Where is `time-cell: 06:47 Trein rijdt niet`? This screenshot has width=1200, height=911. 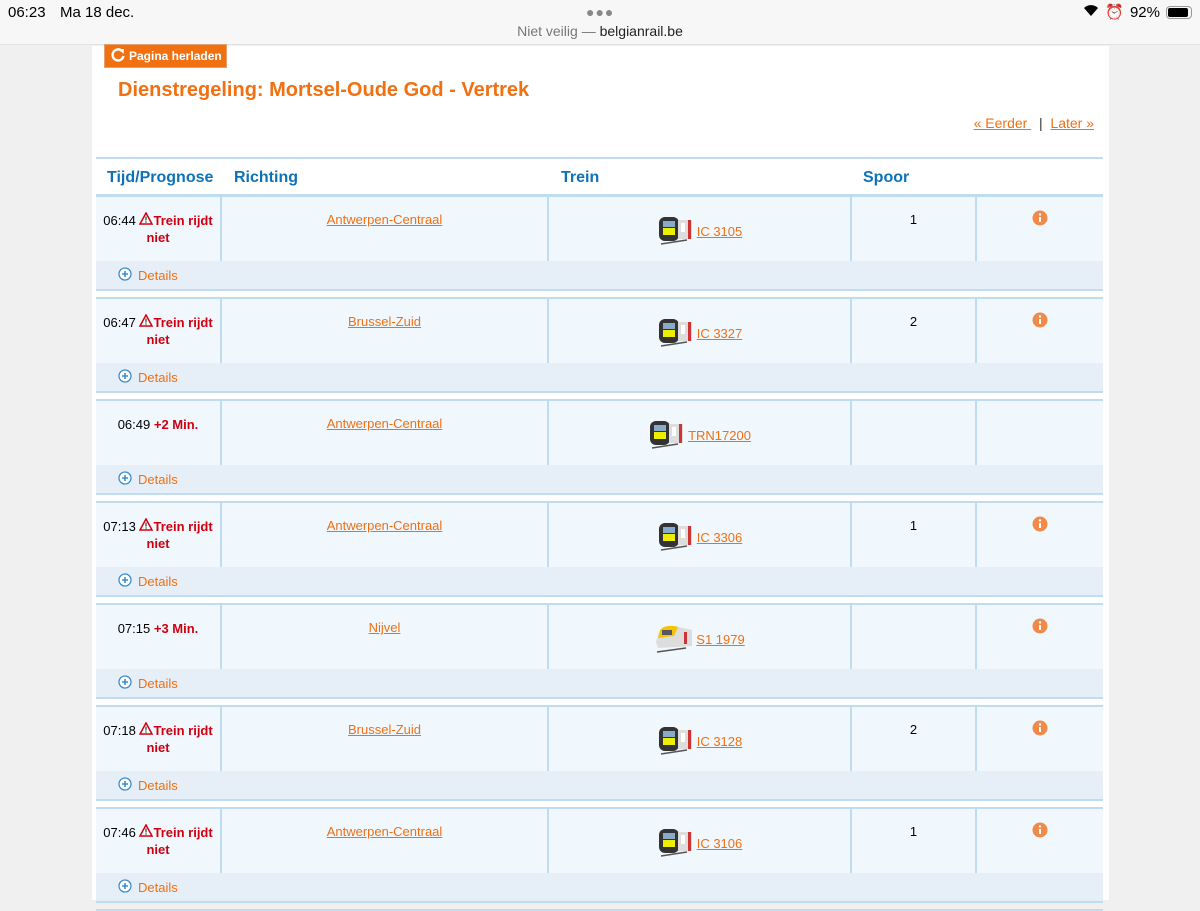 time-cell: 06:47 Trein rijdt niet is located at coordinates (159, 331).